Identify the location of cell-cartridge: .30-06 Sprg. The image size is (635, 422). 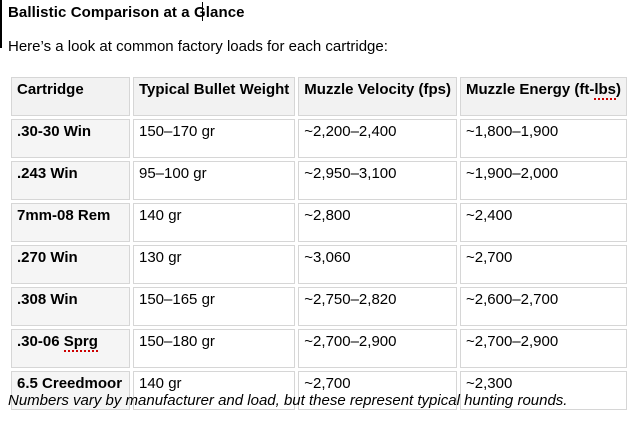
(70, 348).